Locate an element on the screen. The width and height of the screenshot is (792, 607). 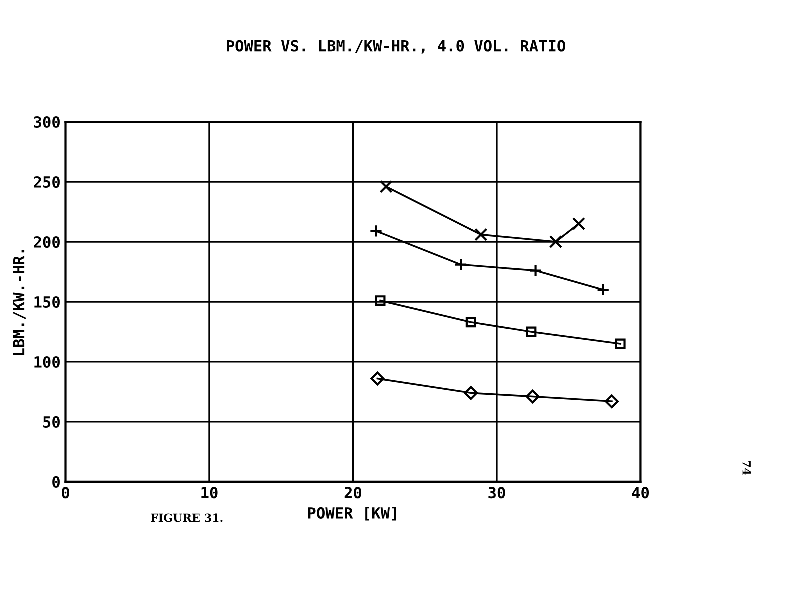
y-tick-label: 250 is located at coordinates (47, 182).